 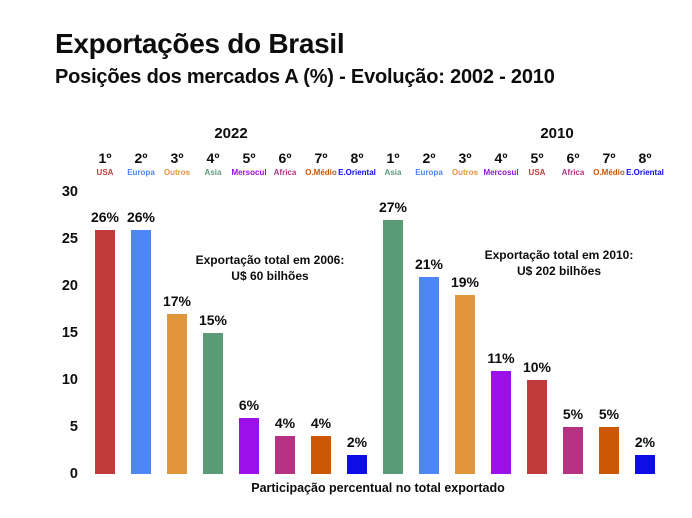 I want to click on y-axis-tick: 20, so click(x=69, y=286).